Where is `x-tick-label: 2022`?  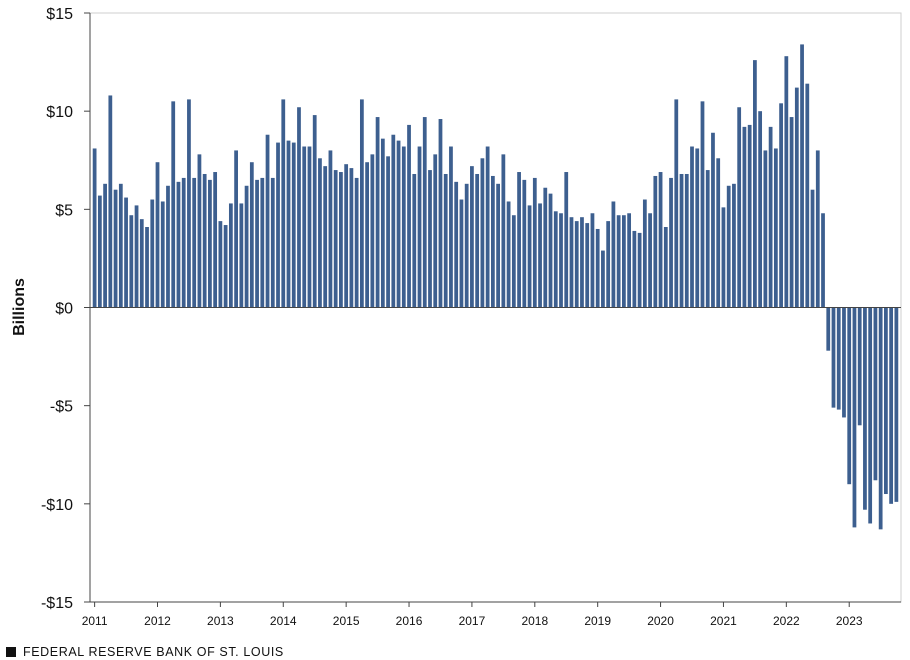 x-tick-label: 2022 is located at coordinates (786, 621).